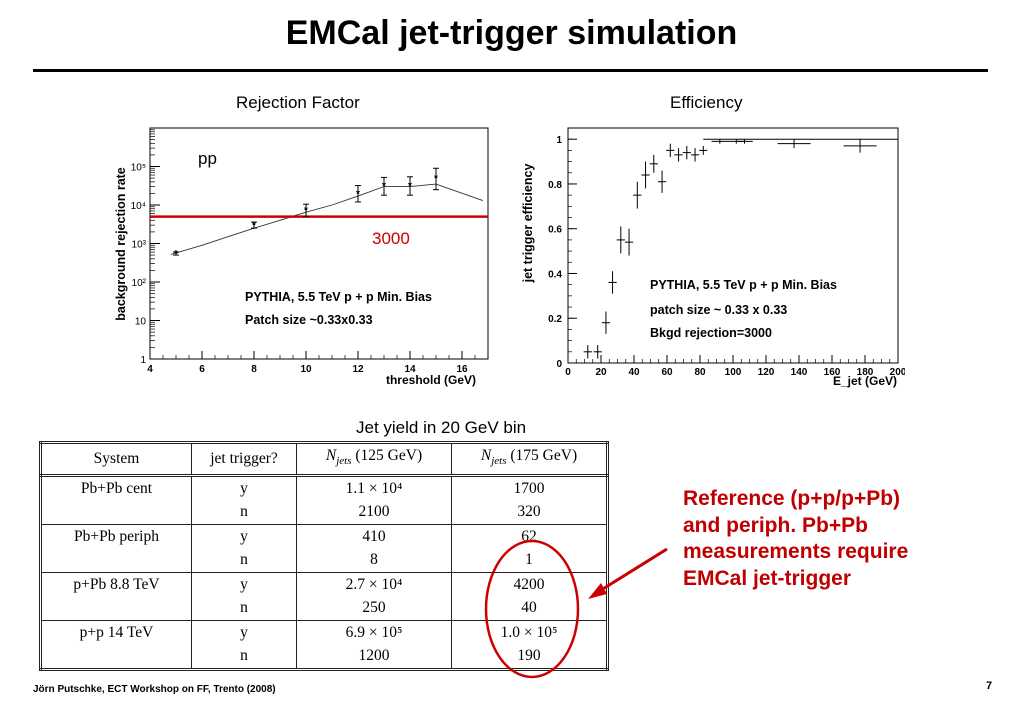 The height and width of the screenshot is (708, 1023). Describe the element at coordinates (138, 206) in the screenshot. I see `y-tick-label: 10⁴` at that location.